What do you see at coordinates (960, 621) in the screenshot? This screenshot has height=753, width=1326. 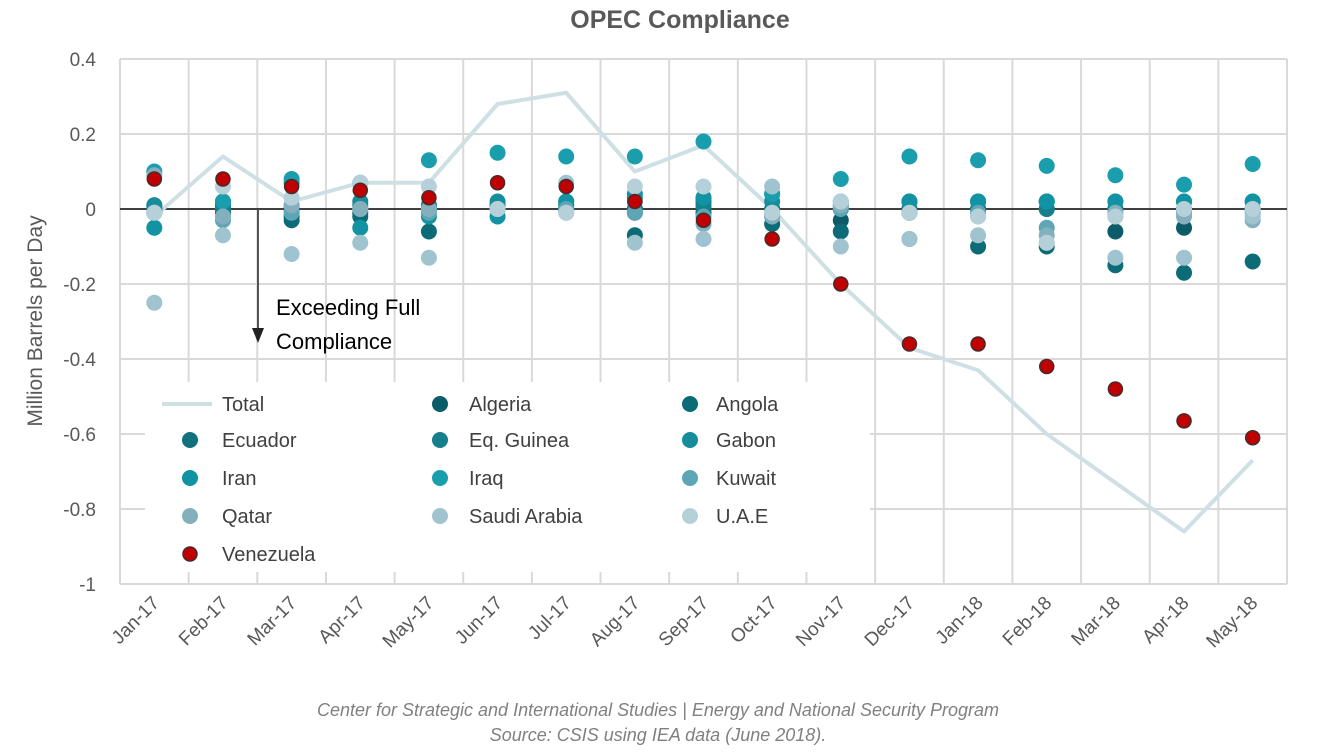 I see `x-tick-label: Jan-18` at bounding box center [960, 621].